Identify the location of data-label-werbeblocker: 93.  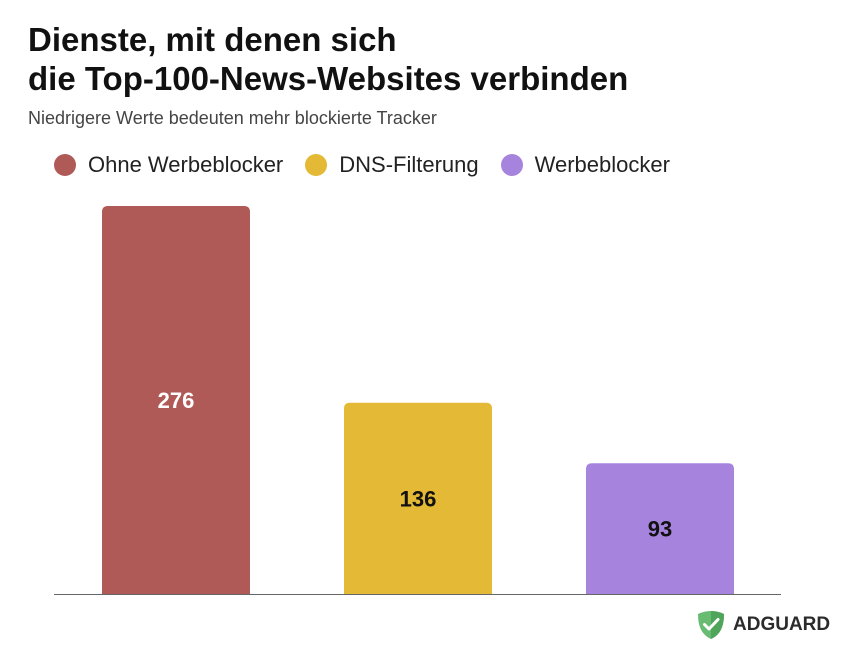
(660, 529).